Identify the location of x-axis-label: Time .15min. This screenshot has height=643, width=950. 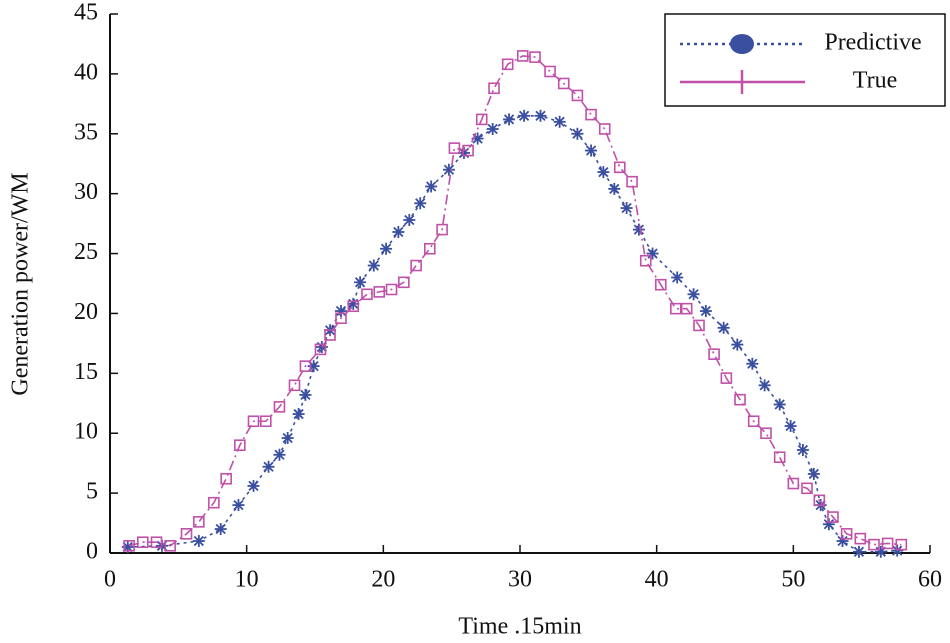
(519, 627).